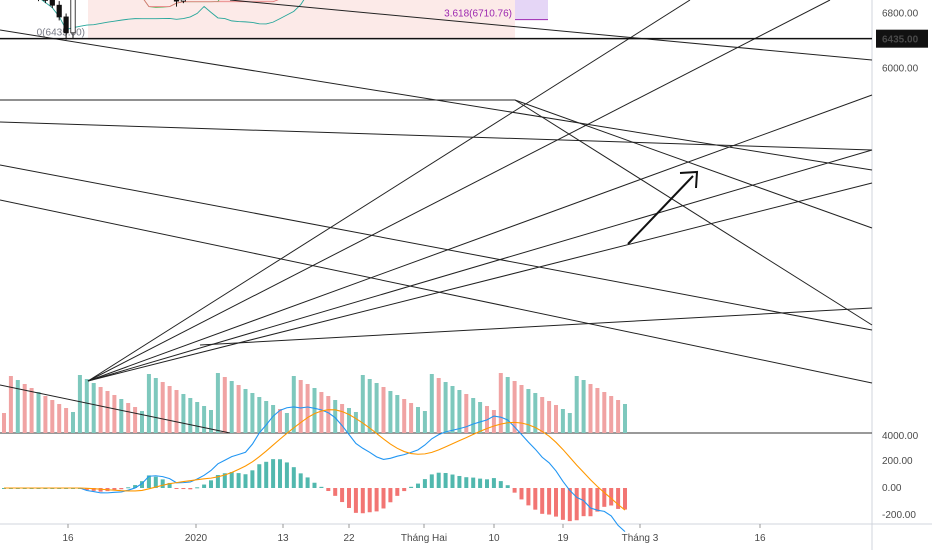 This screenshot has height=550, width=932. Describe the element at coordinates (478, 14) in the screenshot. I see `fib-ext-label: 3.618(6710.76)` at that location.